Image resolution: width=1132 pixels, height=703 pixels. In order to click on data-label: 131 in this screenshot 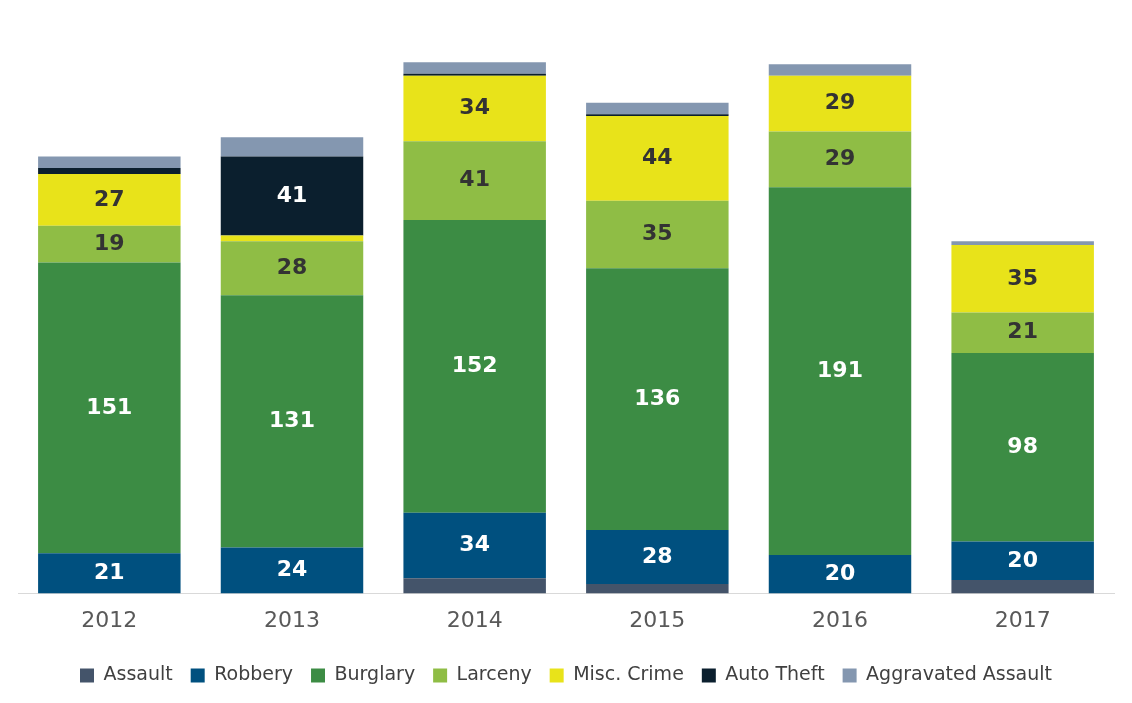, I will do `click(292, 419)`.